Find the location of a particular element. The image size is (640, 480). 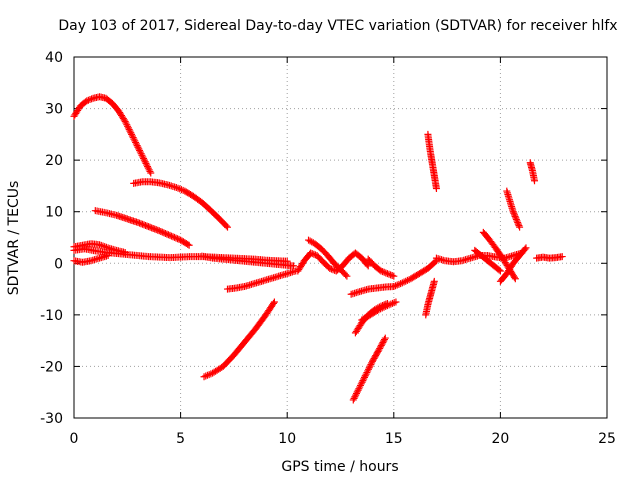

y-tick-label: 0 is located at coordinates (58, 264).